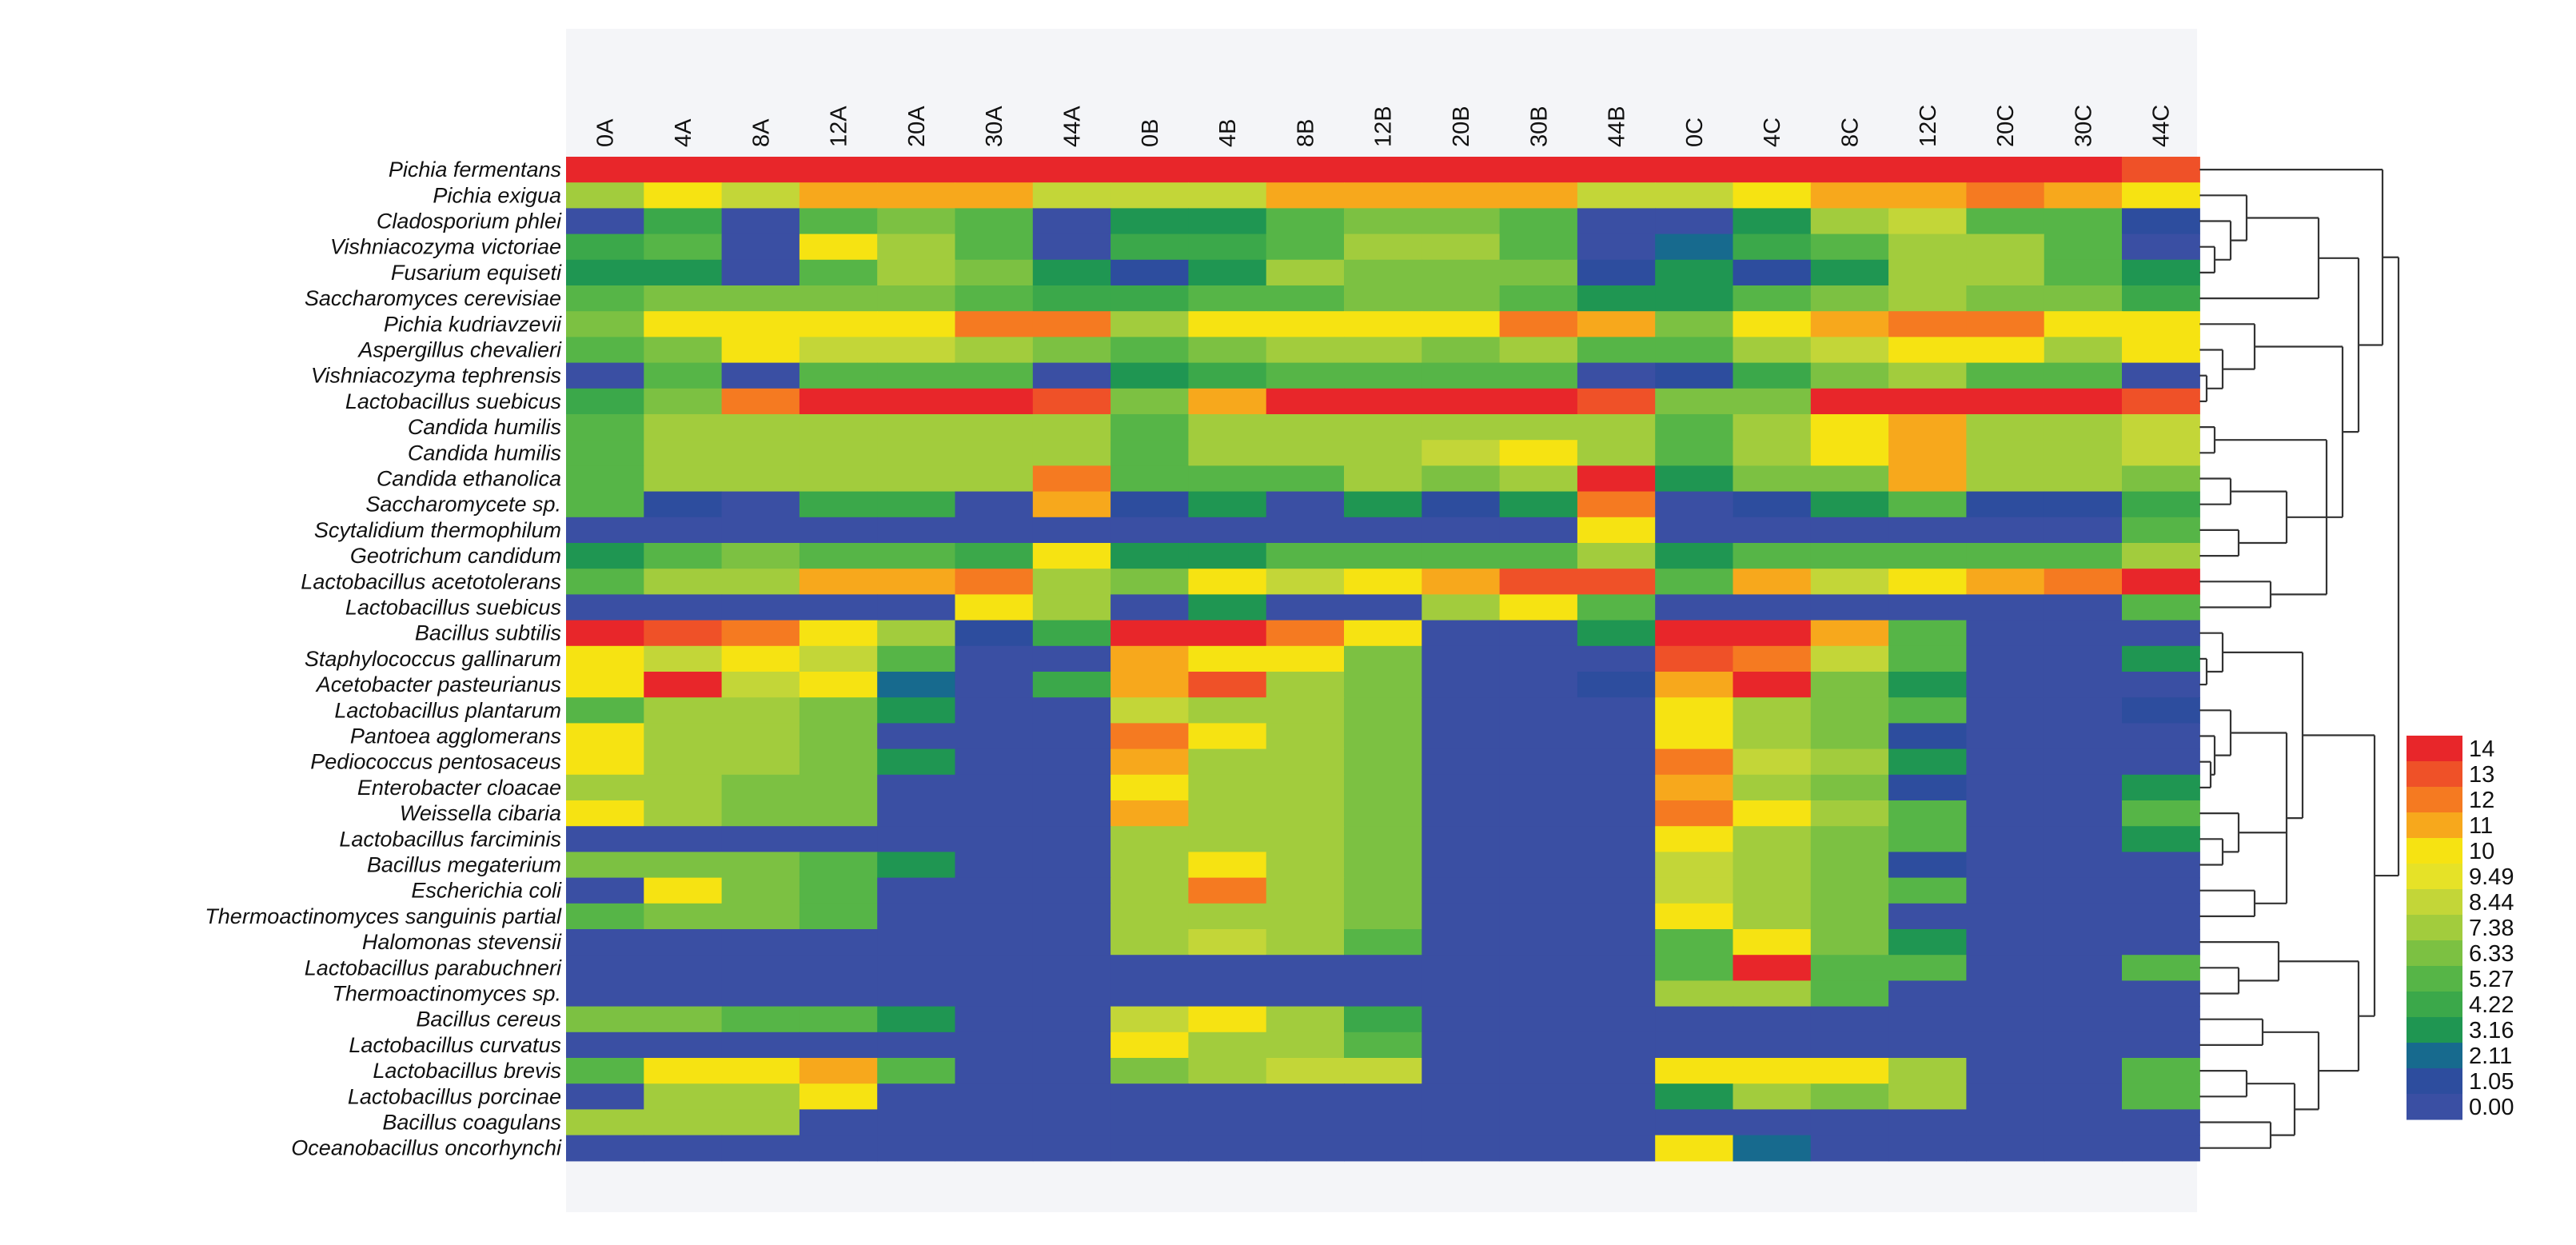 Image resolution: width=2576 pixels, height=1245 pixels. I want to click on column-label: 4B, so click(1228, 133).